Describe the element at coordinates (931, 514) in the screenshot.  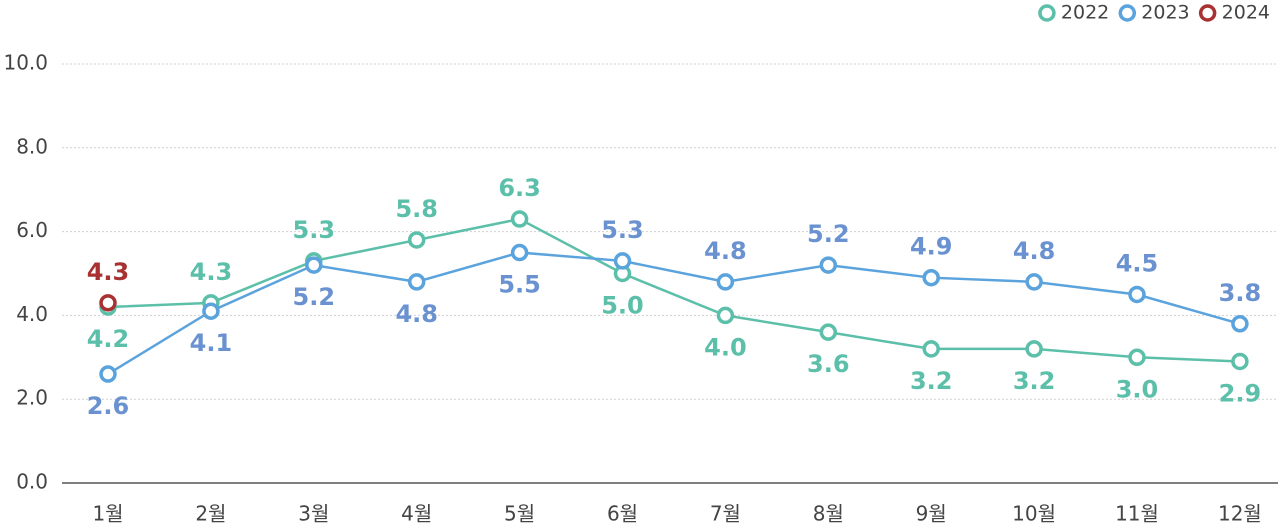
I see `x-tick-label: 9월` at that location.